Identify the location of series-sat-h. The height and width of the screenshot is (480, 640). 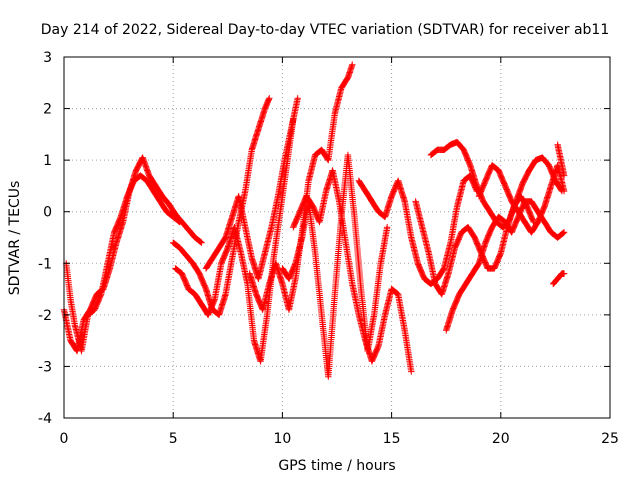
(352, 271).